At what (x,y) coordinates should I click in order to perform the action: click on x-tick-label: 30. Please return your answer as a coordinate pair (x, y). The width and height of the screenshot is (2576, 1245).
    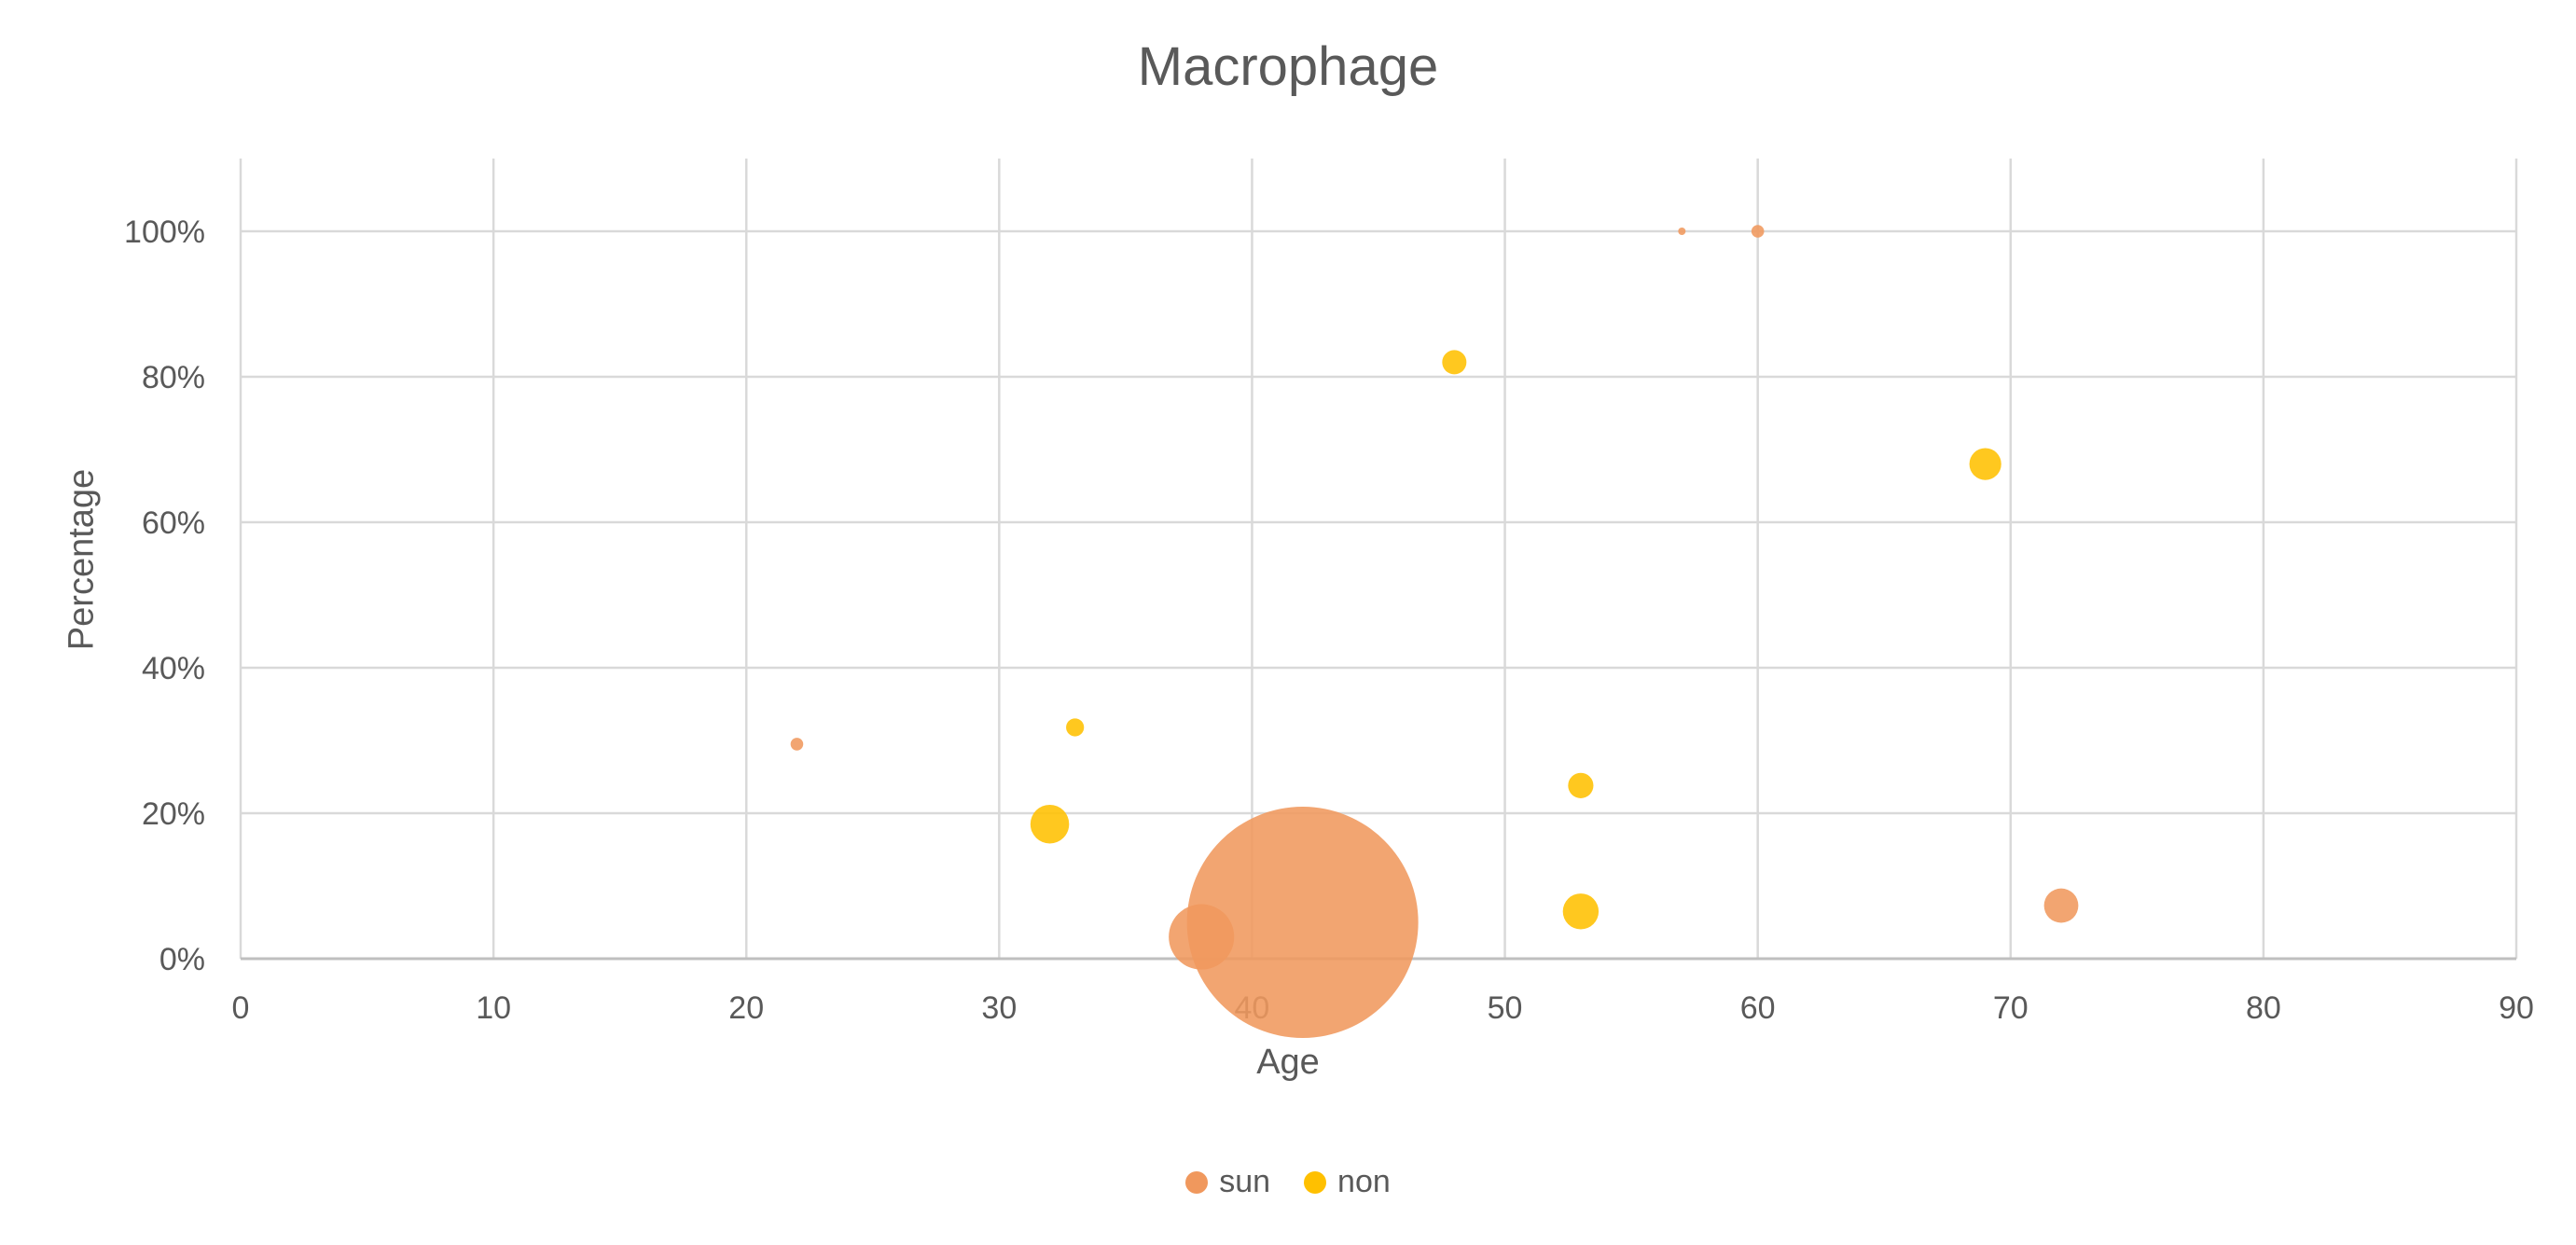
    Looking at the image, I should click on (999, 1008).